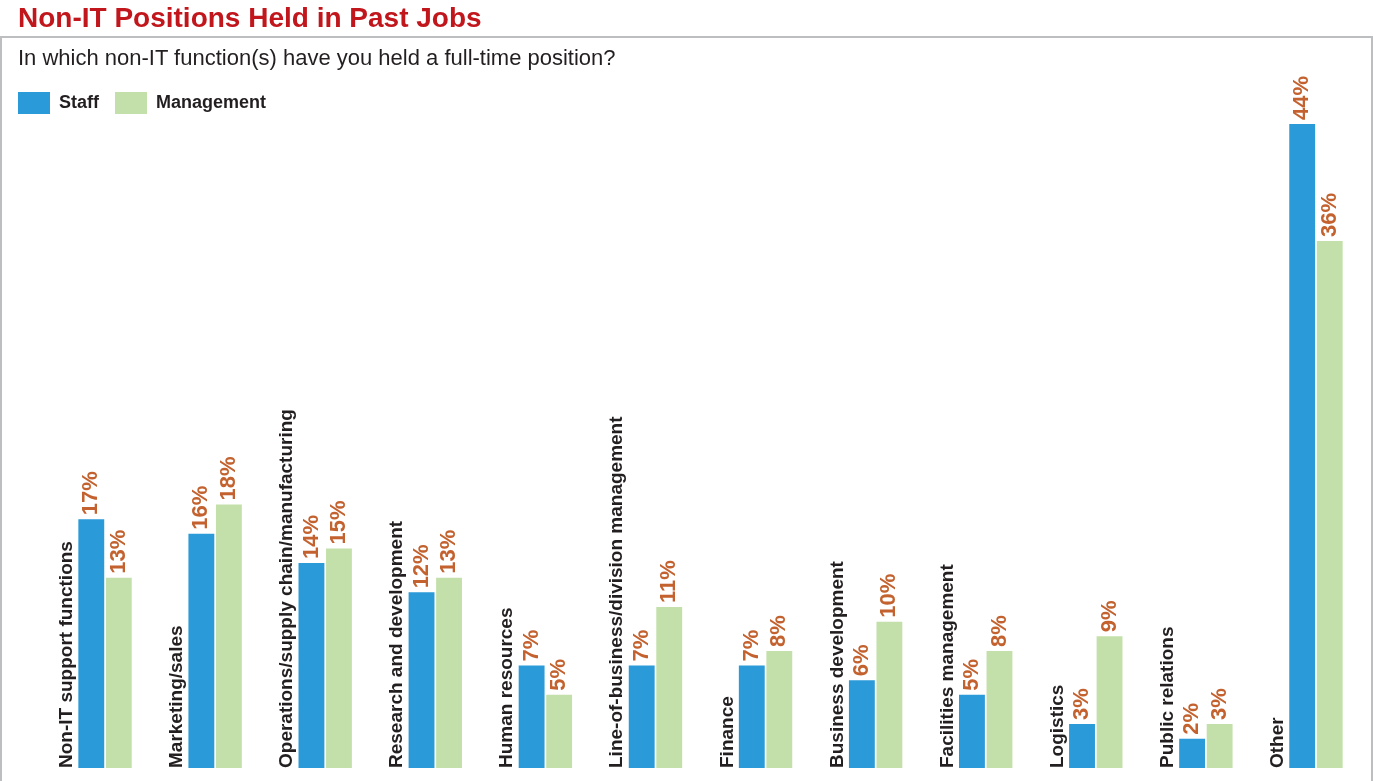 The image size is (1373, 781). I want to click on x-tick-label: Marketing/sales, so click(176, 696).